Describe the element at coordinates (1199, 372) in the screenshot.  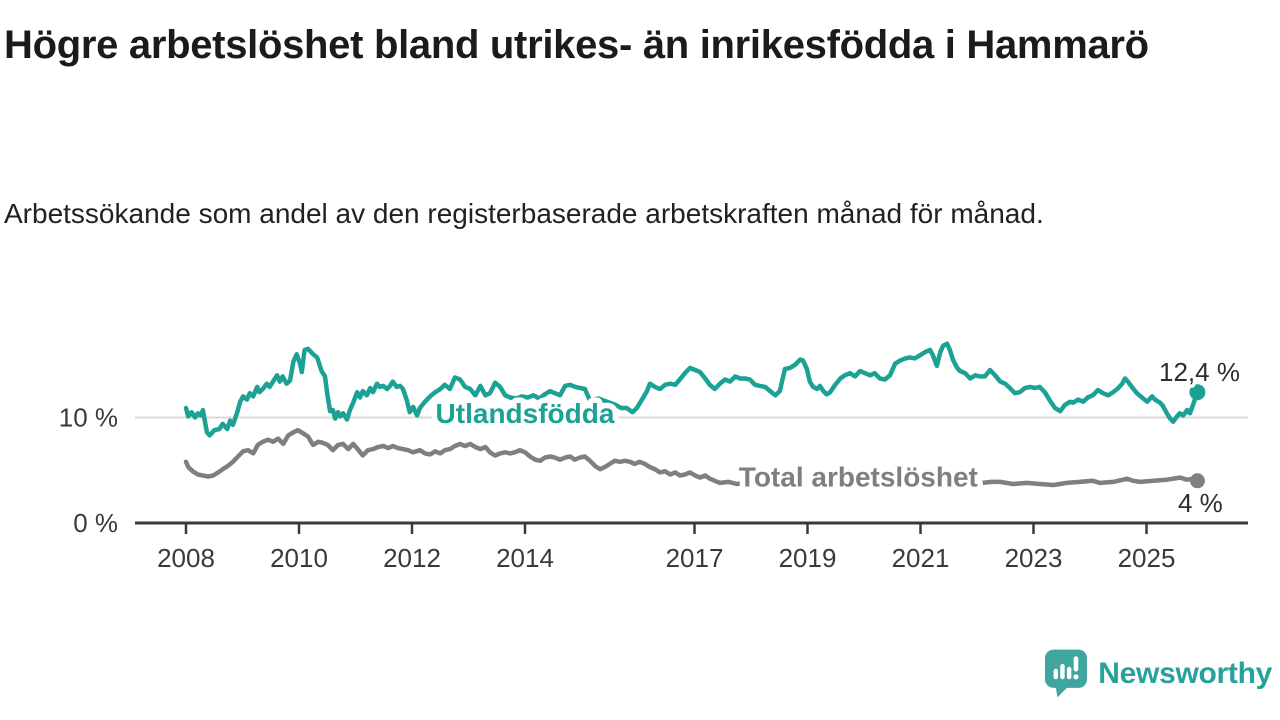
I see `end-value-label-utlandsfodda: 12,4 %` at that location.